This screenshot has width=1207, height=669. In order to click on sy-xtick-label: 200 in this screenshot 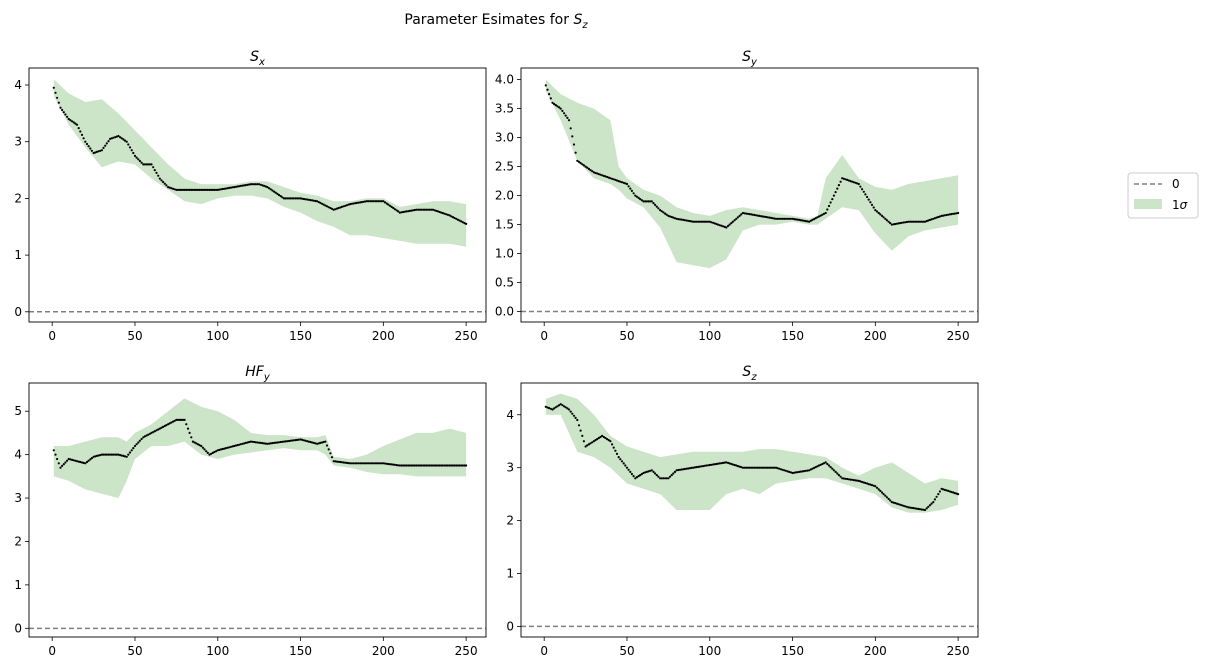, I will do `click(875, 336)`.